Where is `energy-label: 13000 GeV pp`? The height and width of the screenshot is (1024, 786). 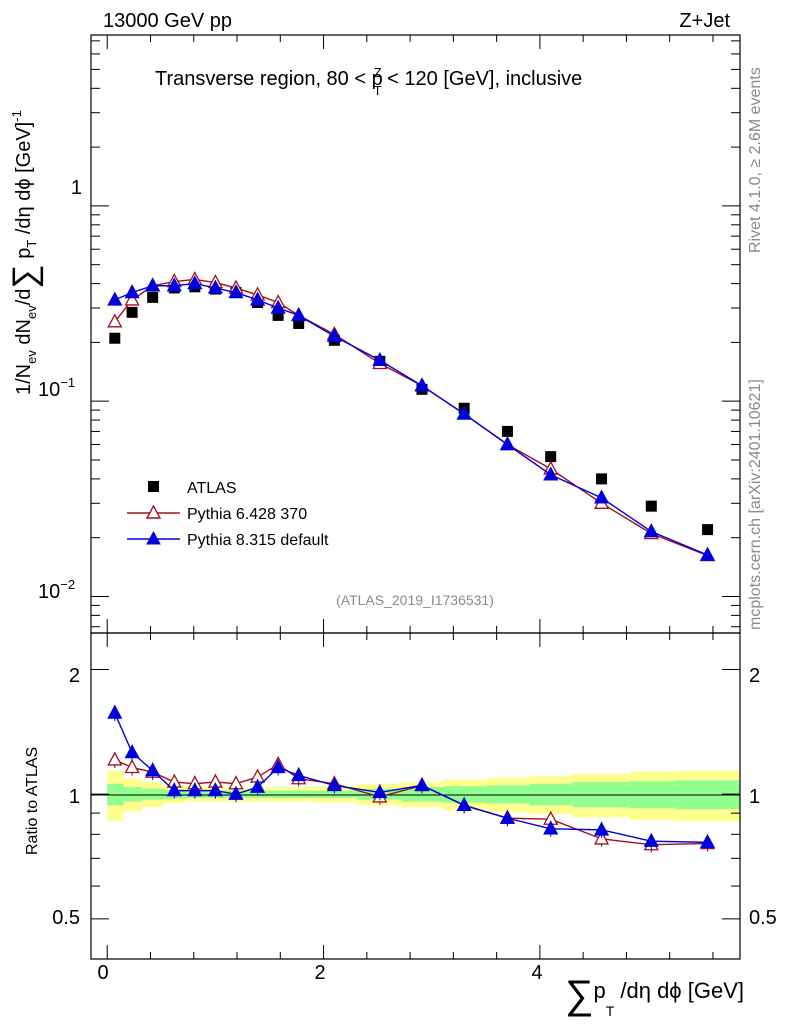 energy-label: 13000 GeV pp is located at coordinates (167, 21).